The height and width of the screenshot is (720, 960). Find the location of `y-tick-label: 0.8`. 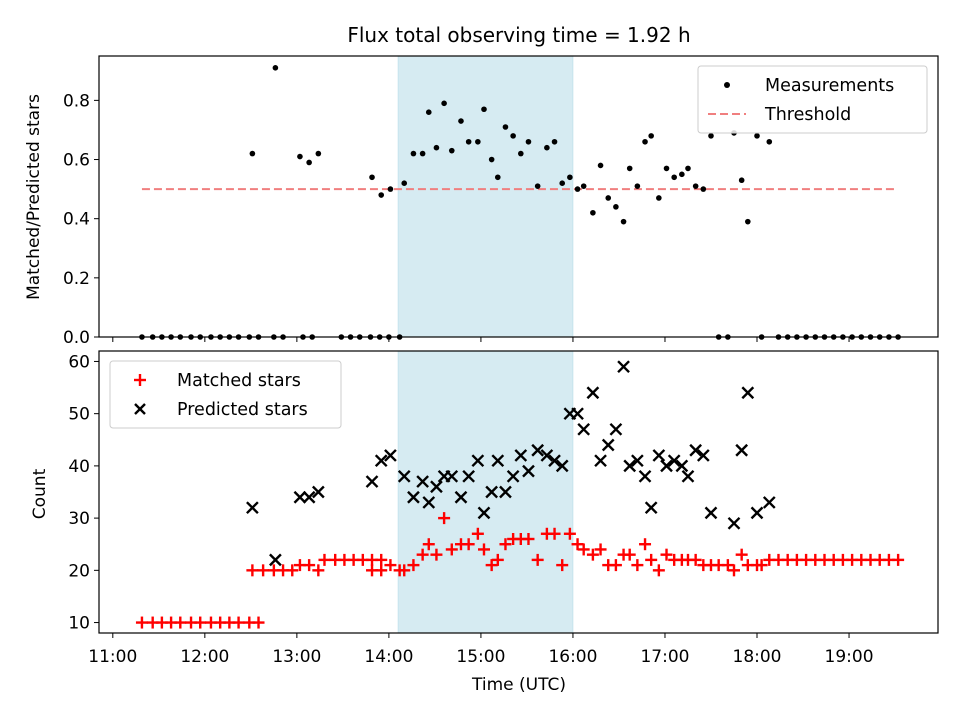

y-tick-label: 0.8 is located at coordinates (76, 101).